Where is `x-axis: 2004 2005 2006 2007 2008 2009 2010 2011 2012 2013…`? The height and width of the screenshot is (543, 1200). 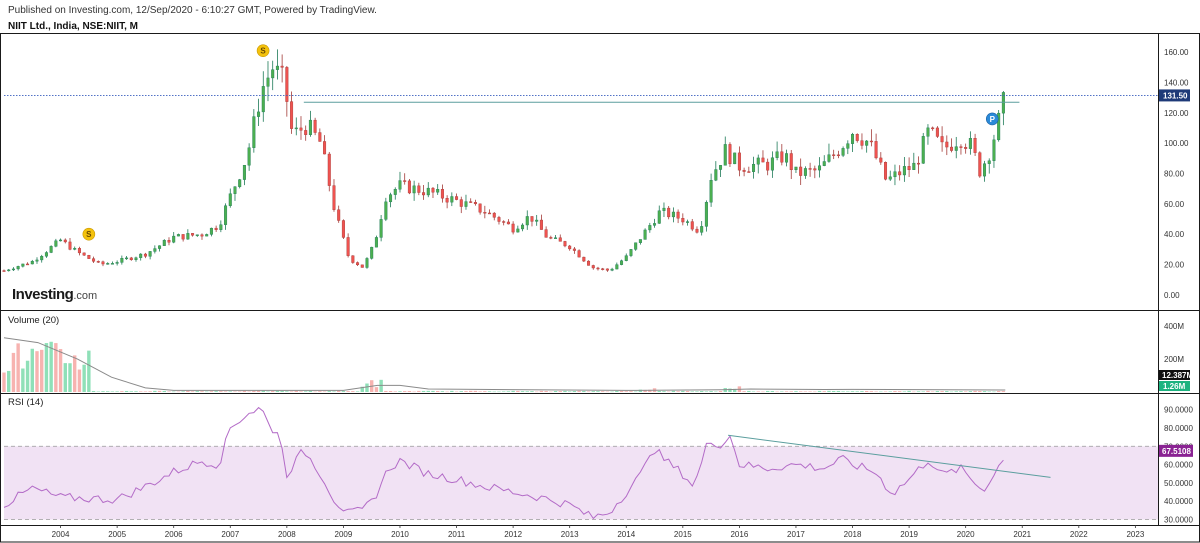
x-axis: 2004 2005 2006 2007 2008 2009 2010 2011 2012 2013… is located at coordinates (598, 532).